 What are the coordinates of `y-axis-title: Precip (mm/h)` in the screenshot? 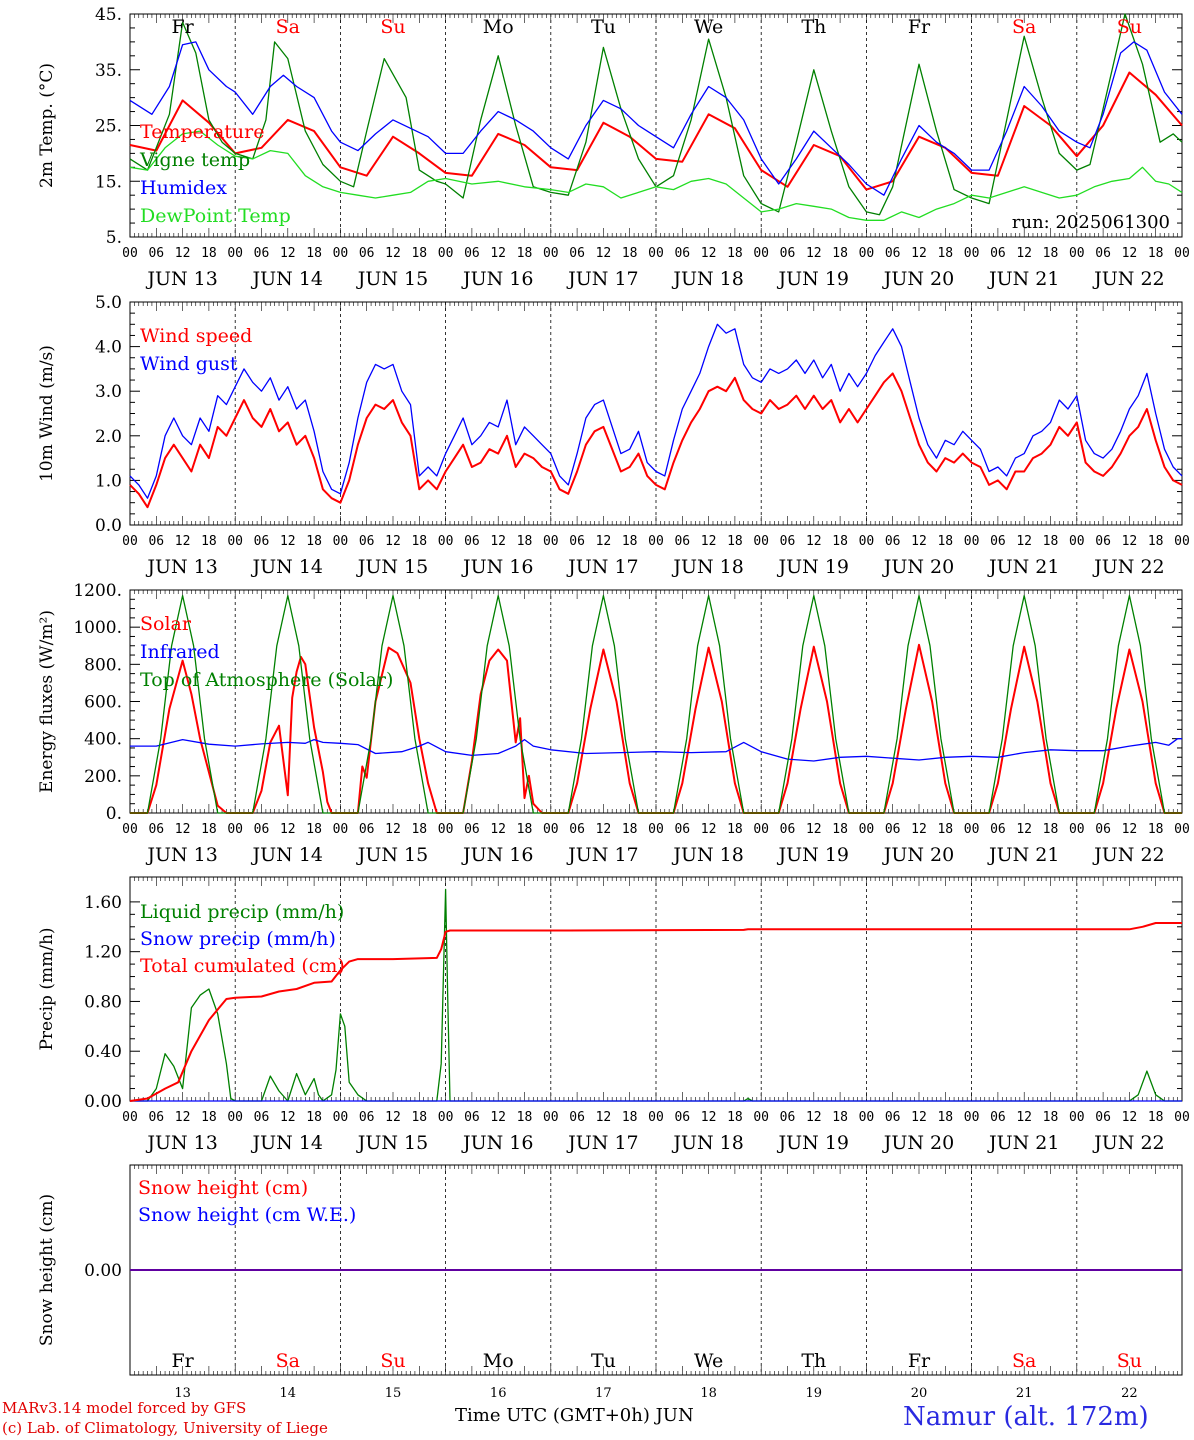 It's located at (47, 988).